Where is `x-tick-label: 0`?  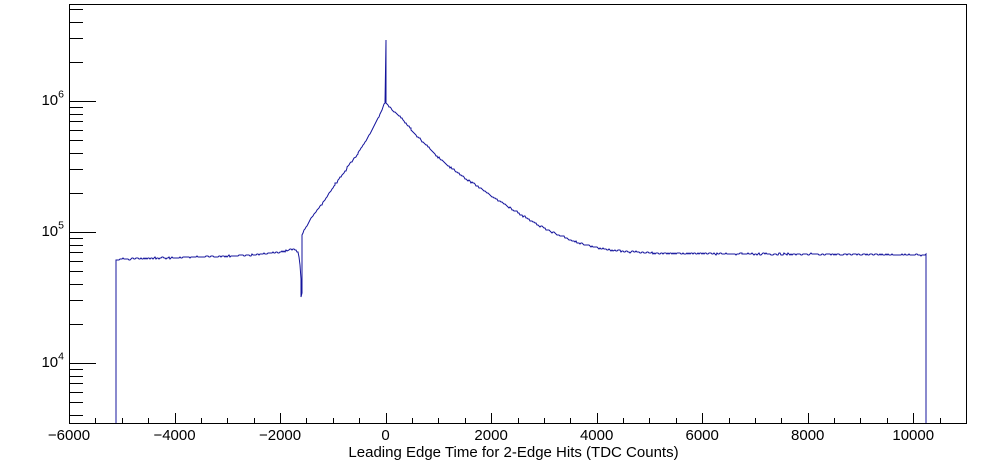 x-tick-label: 0 is located at coordinates (385, 435).